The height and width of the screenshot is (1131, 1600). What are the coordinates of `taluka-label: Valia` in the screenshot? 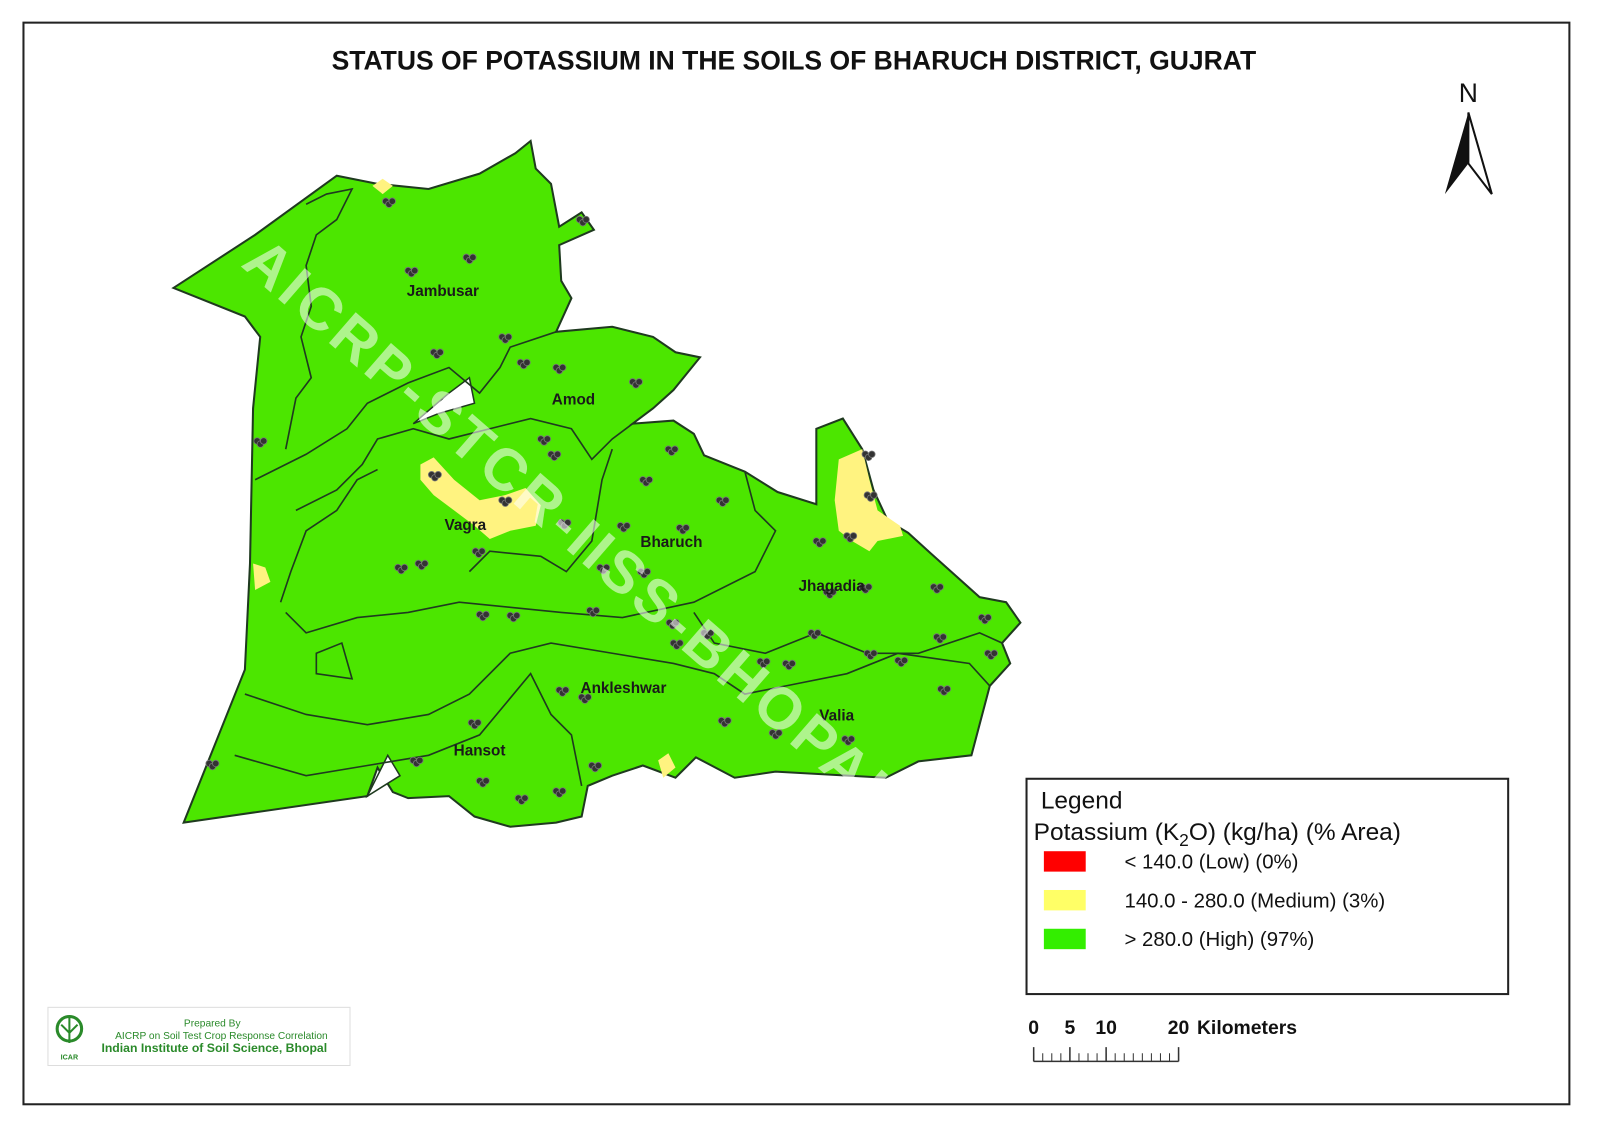 It's located at (836, 716).